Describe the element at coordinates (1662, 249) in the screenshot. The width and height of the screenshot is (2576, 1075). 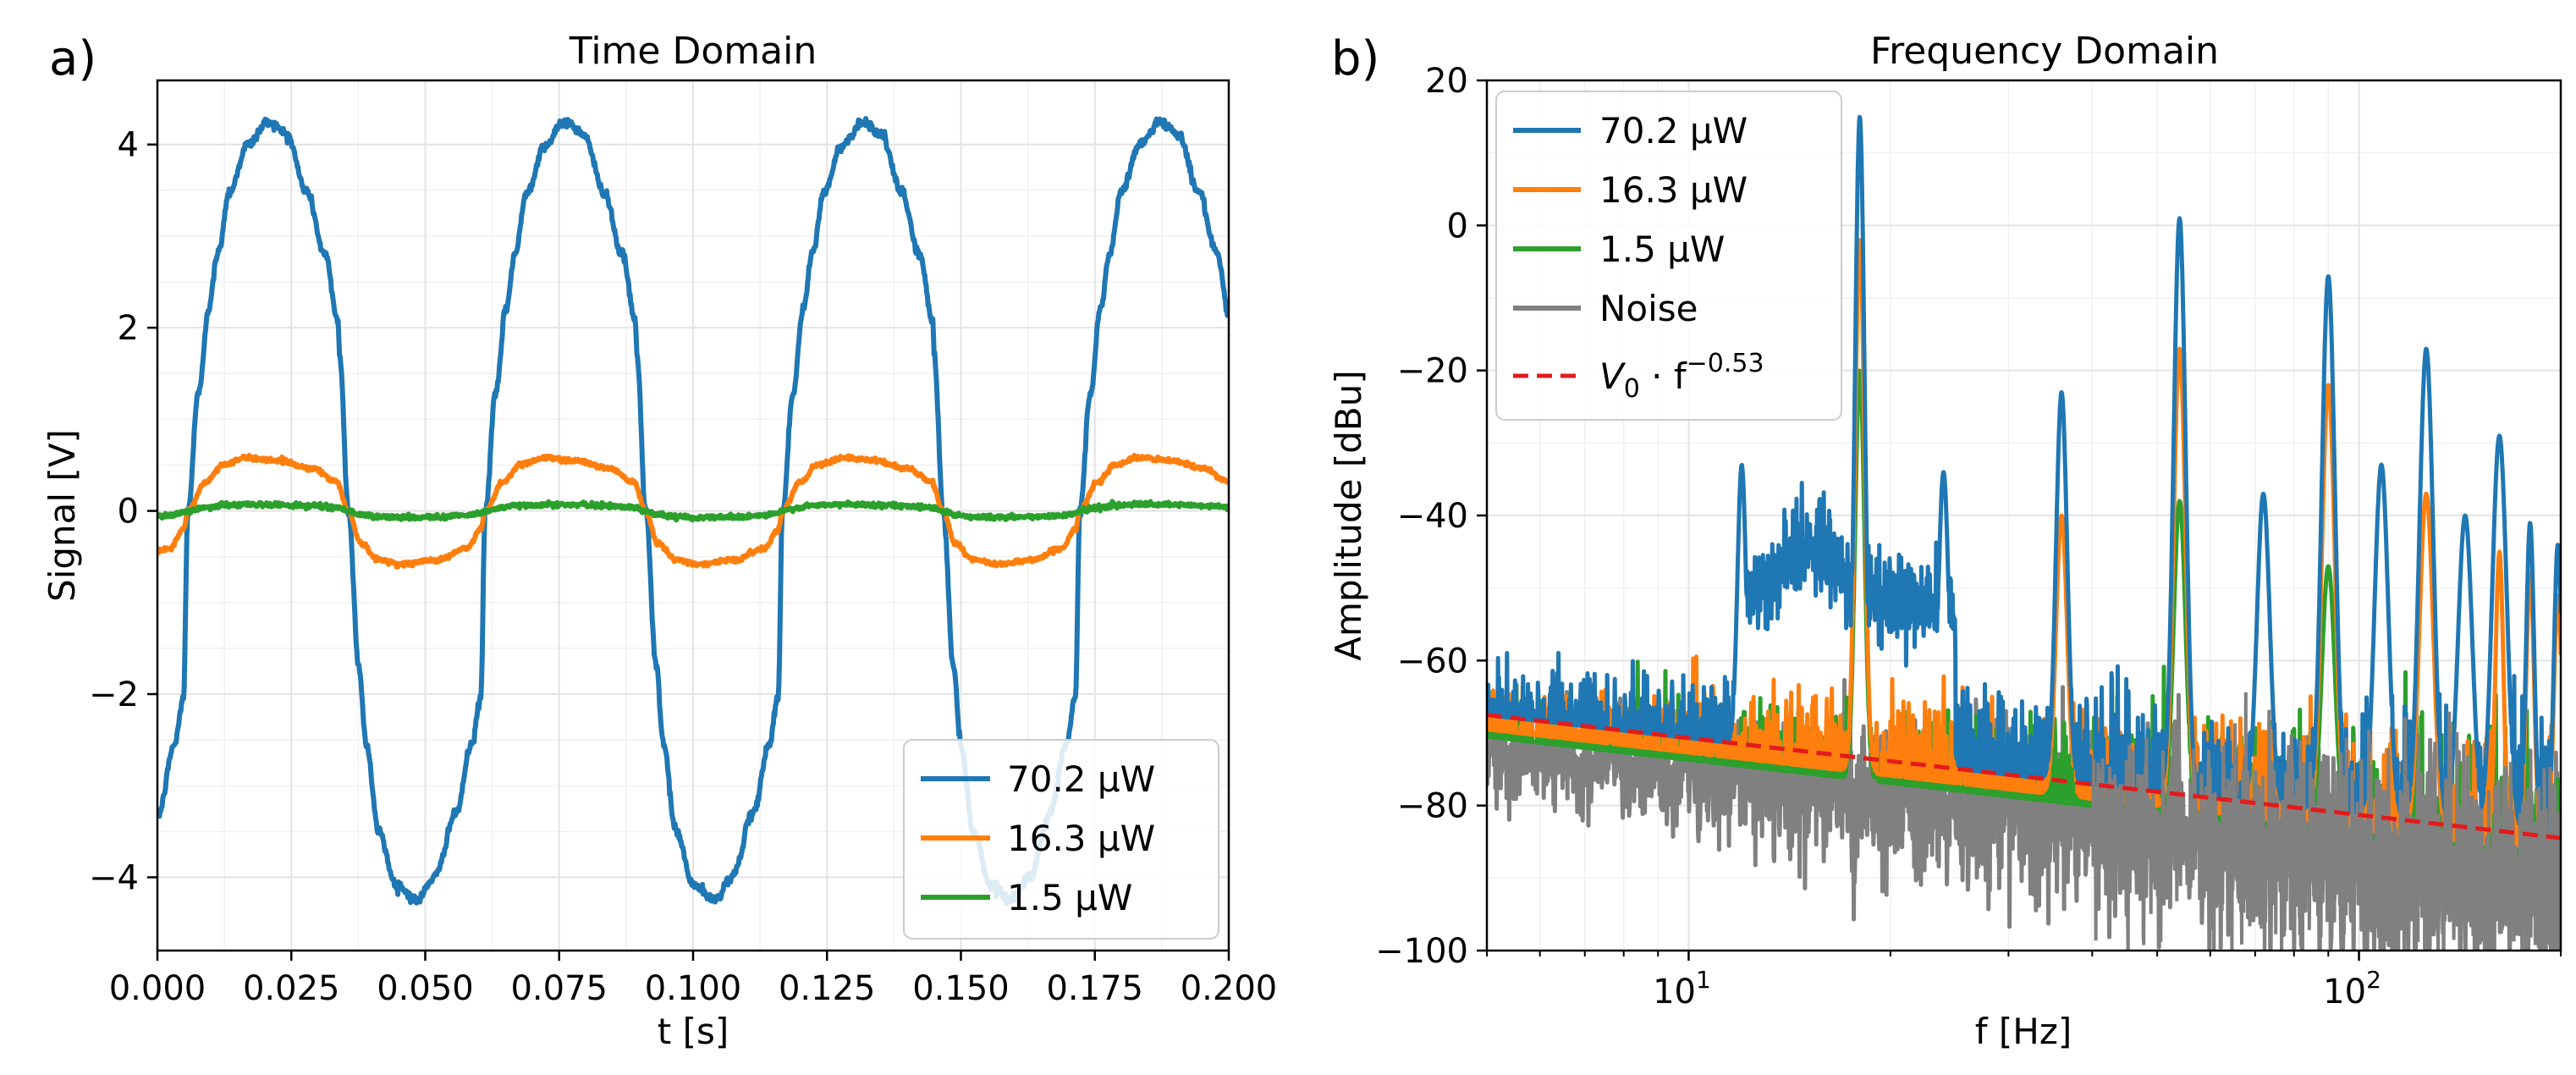
I see `legend-b-label-1uw: 1.5 μW` at that location.